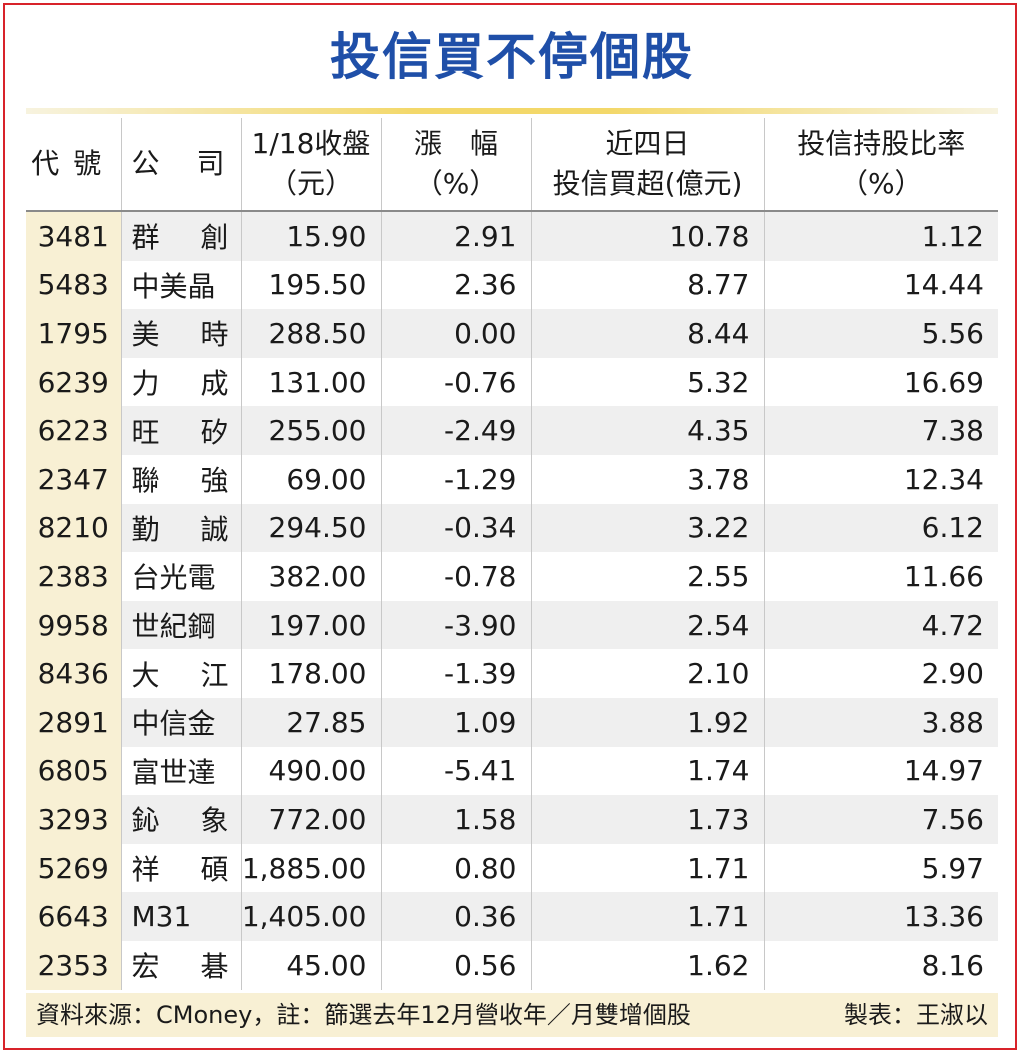 Image resolution: width=1024 pixels, height=1057 pixels. What do you see at coordinates (943, 285) in the screenshot?
I see `trust-holding-ratio: 14.44` at bounding box center [943, 285].